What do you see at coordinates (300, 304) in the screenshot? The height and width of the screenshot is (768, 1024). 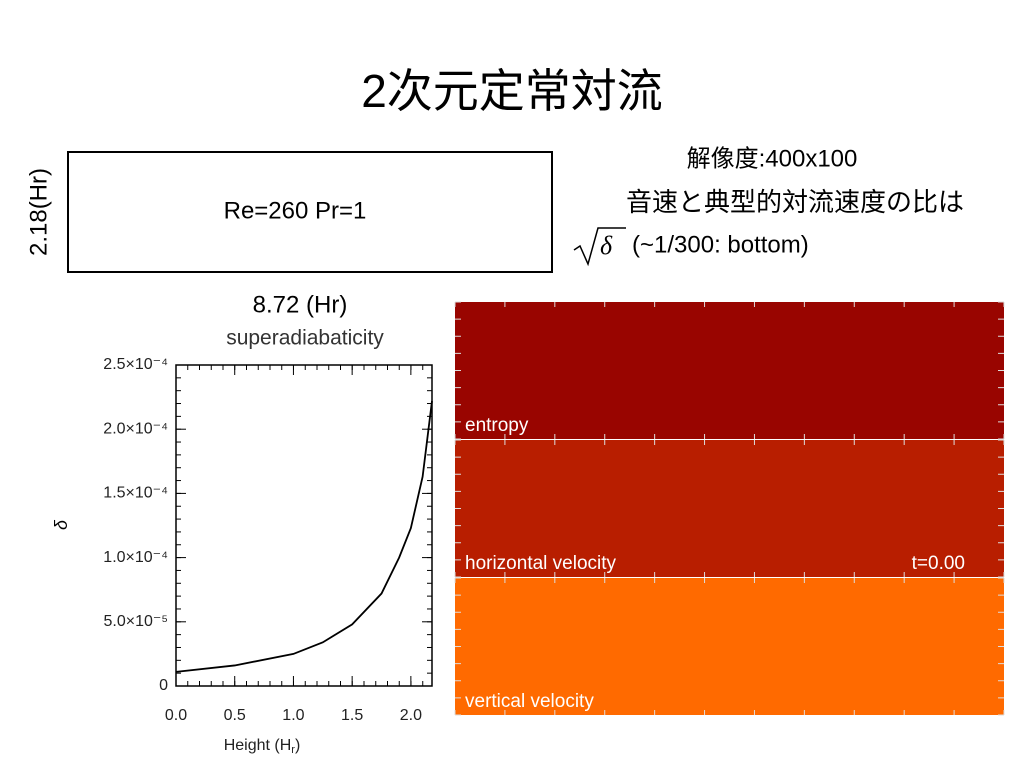 I see `width-label: 8.72 (Hr)` at bounding box center [300, 304].